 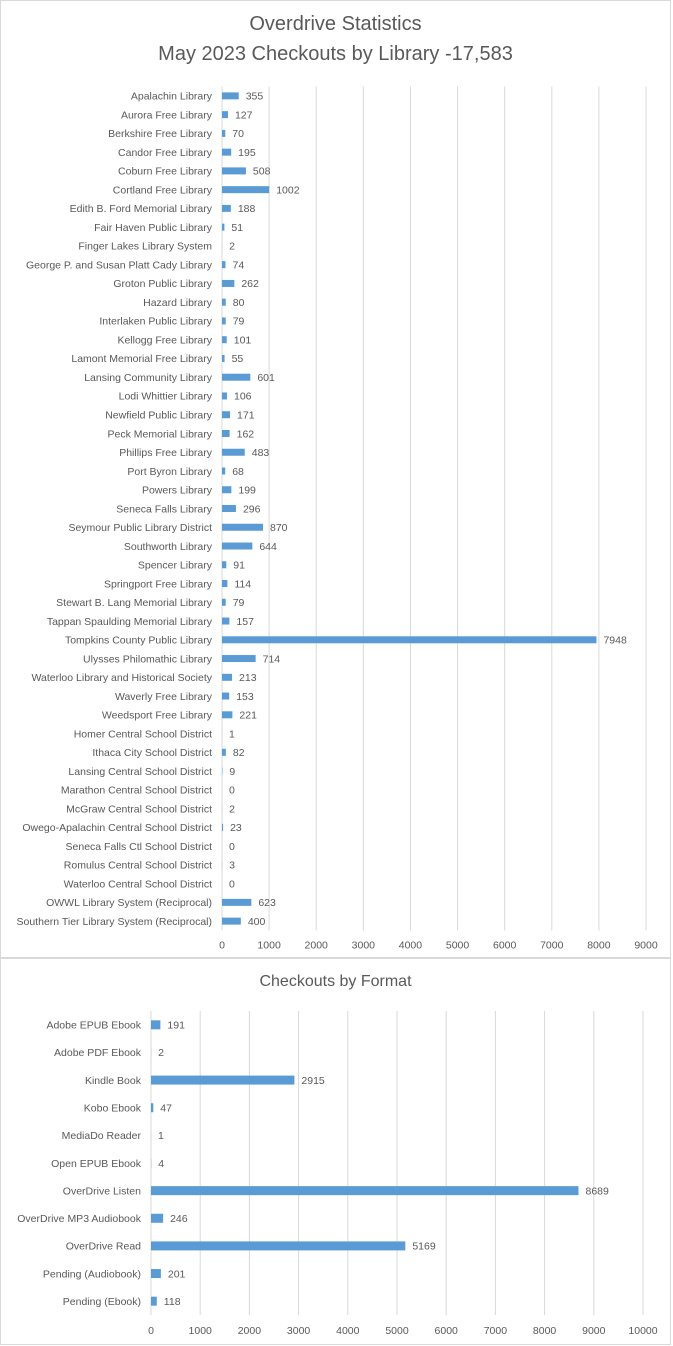 I want to click on data-label: 262, so click(x=250, y=284).